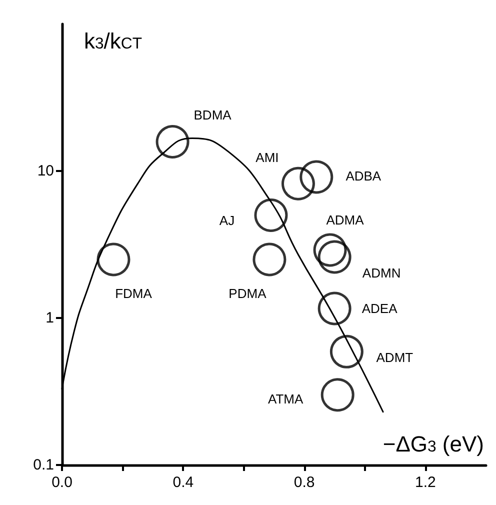 The width and height of the screenshot is (496, 505). I want to click on x-axis-title: −ΔG3 (eV), so click(433, 444).